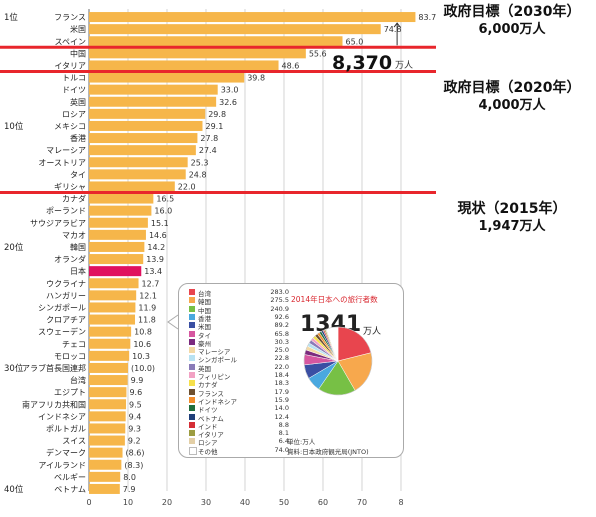  What do you see at coordinates (88, 502) in the screenshot?
I see `x-tick-label: 0` at bounding box center [88, 502].